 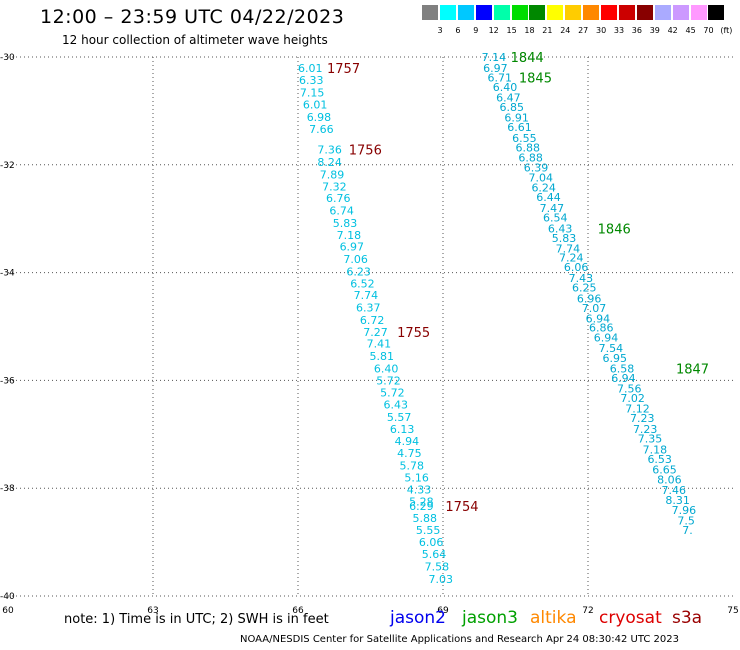 What do you see at coordinates (589, 298) in the screenshot?
I see `wave-height-value: 6.96` at bounding box center [589, 298].